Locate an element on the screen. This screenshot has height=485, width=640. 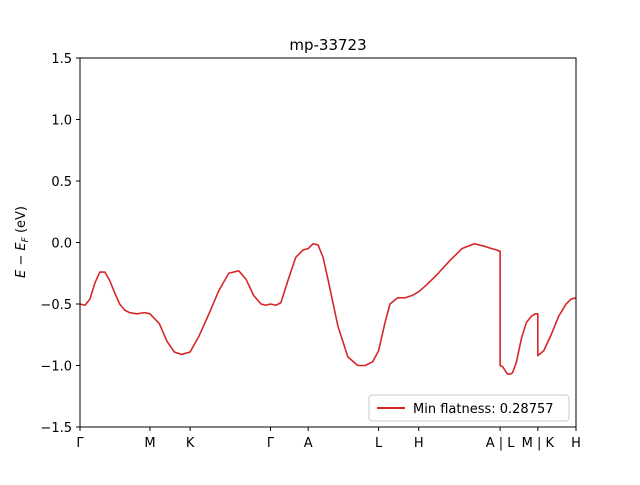
legend-label: Min flatness: 0.28757 is located at coordinates (483, 409).